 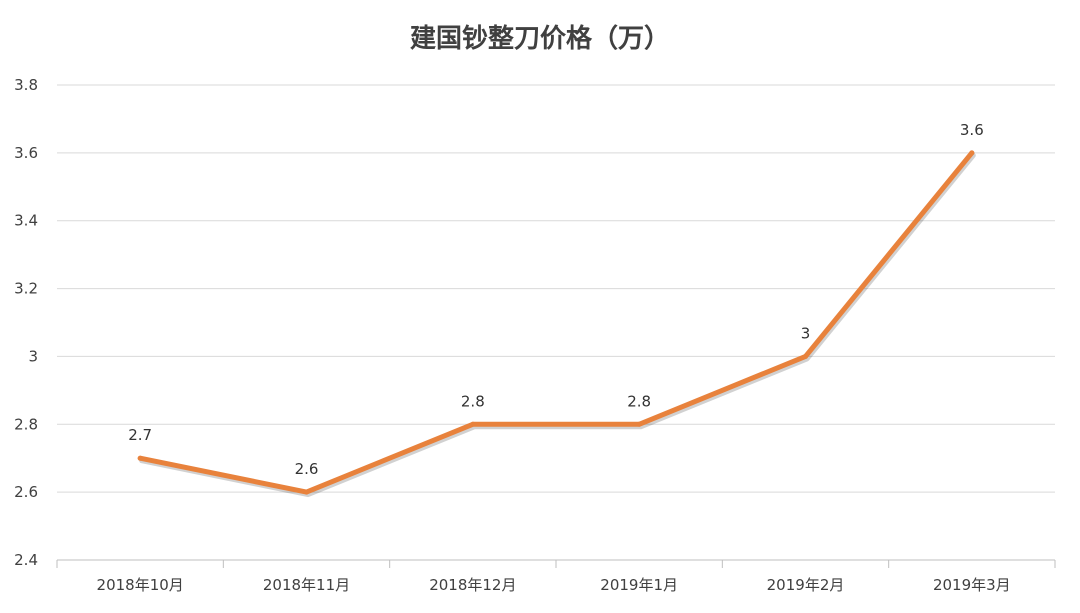 What do you see at coordinates (26, 85) in the screenshot?
I see `y-tick-label: 3.8` at bounding box center [26, 85].